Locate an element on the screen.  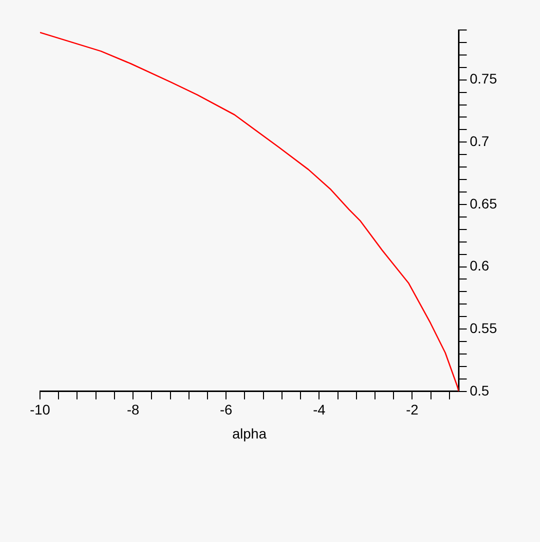
x-tick-label: -4 is located at coordinates (319, 410).